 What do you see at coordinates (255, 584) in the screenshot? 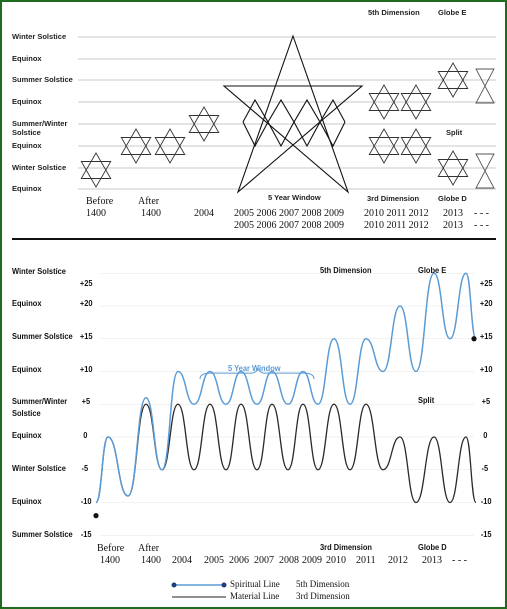
I see `legend-spiritual: Spiritual Line` at bounding box center [255, 584].